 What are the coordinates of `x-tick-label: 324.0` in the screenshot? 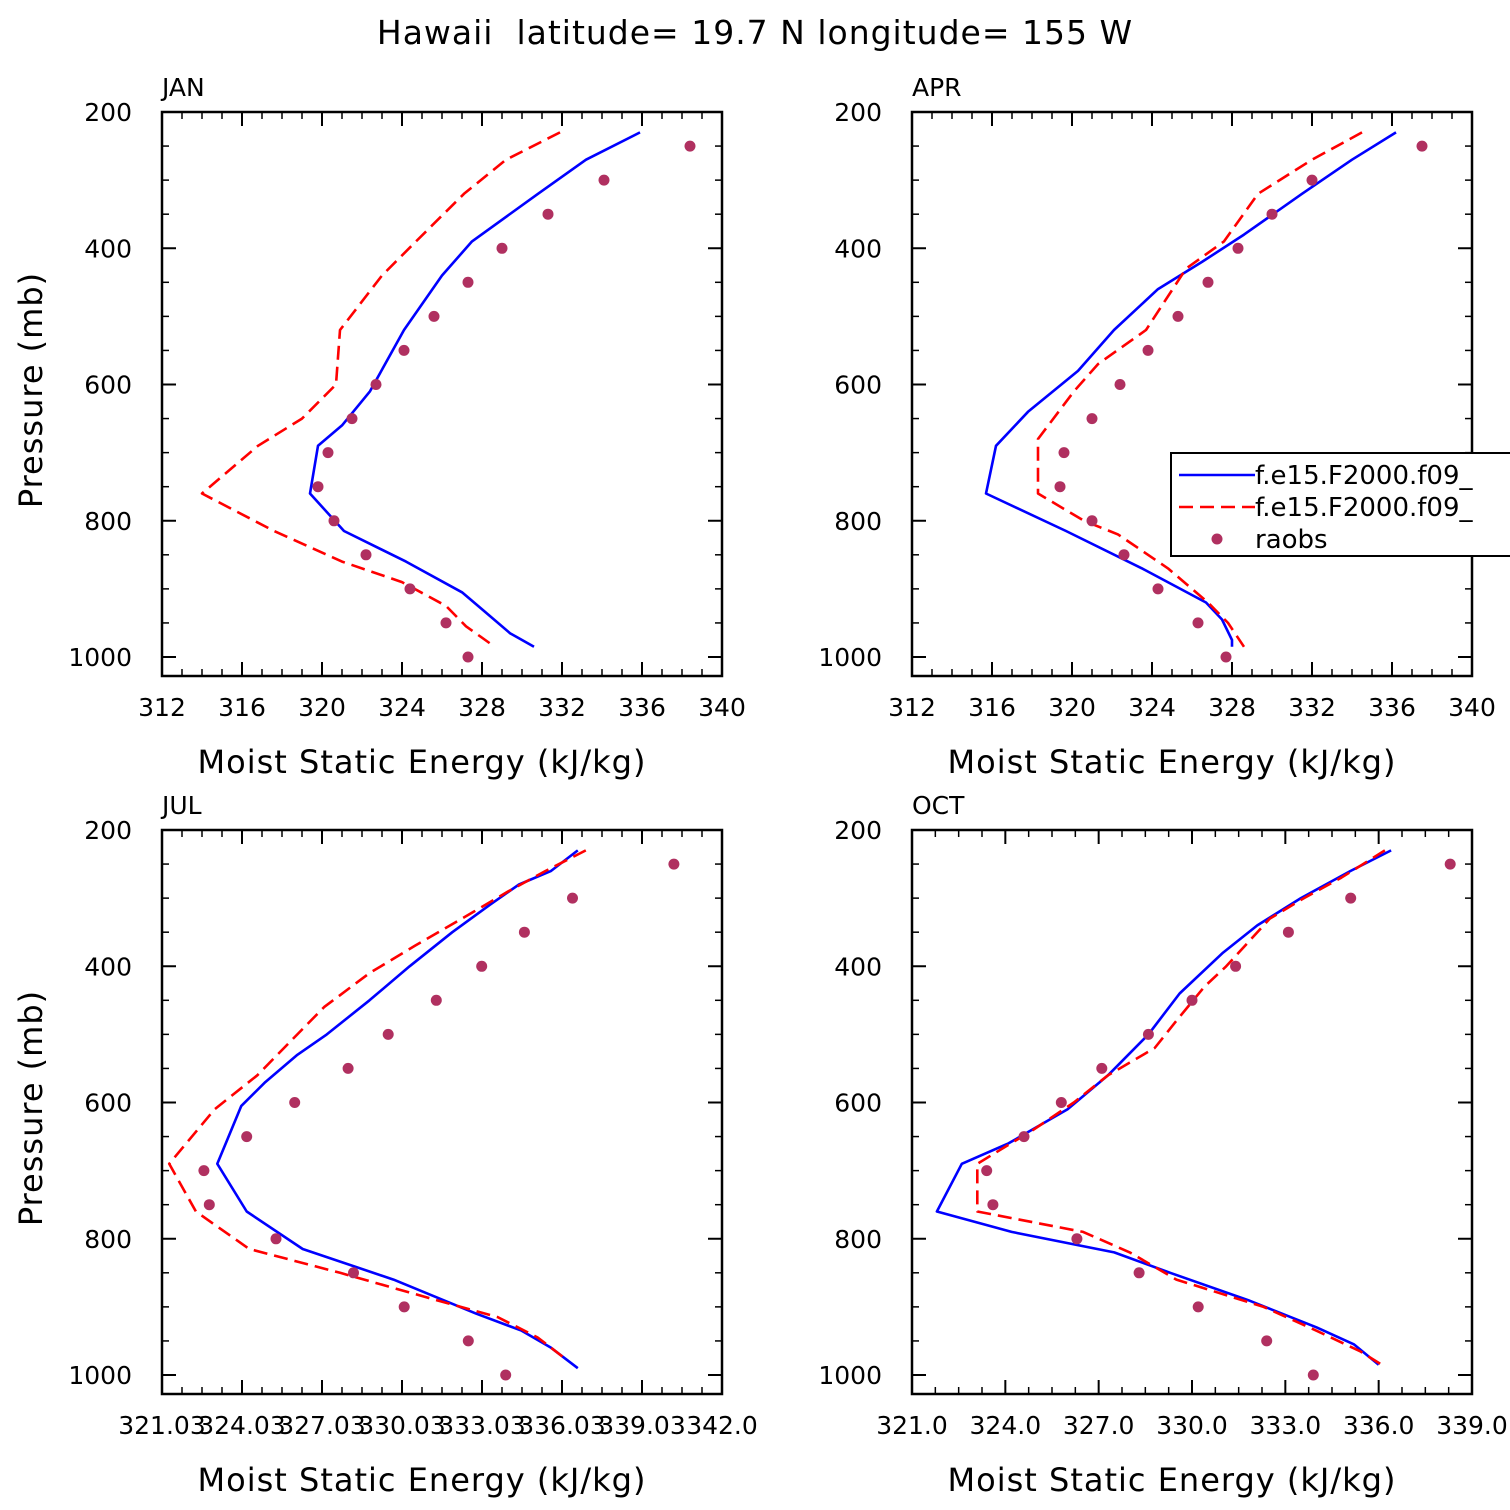 It's located at (1006, 1425).